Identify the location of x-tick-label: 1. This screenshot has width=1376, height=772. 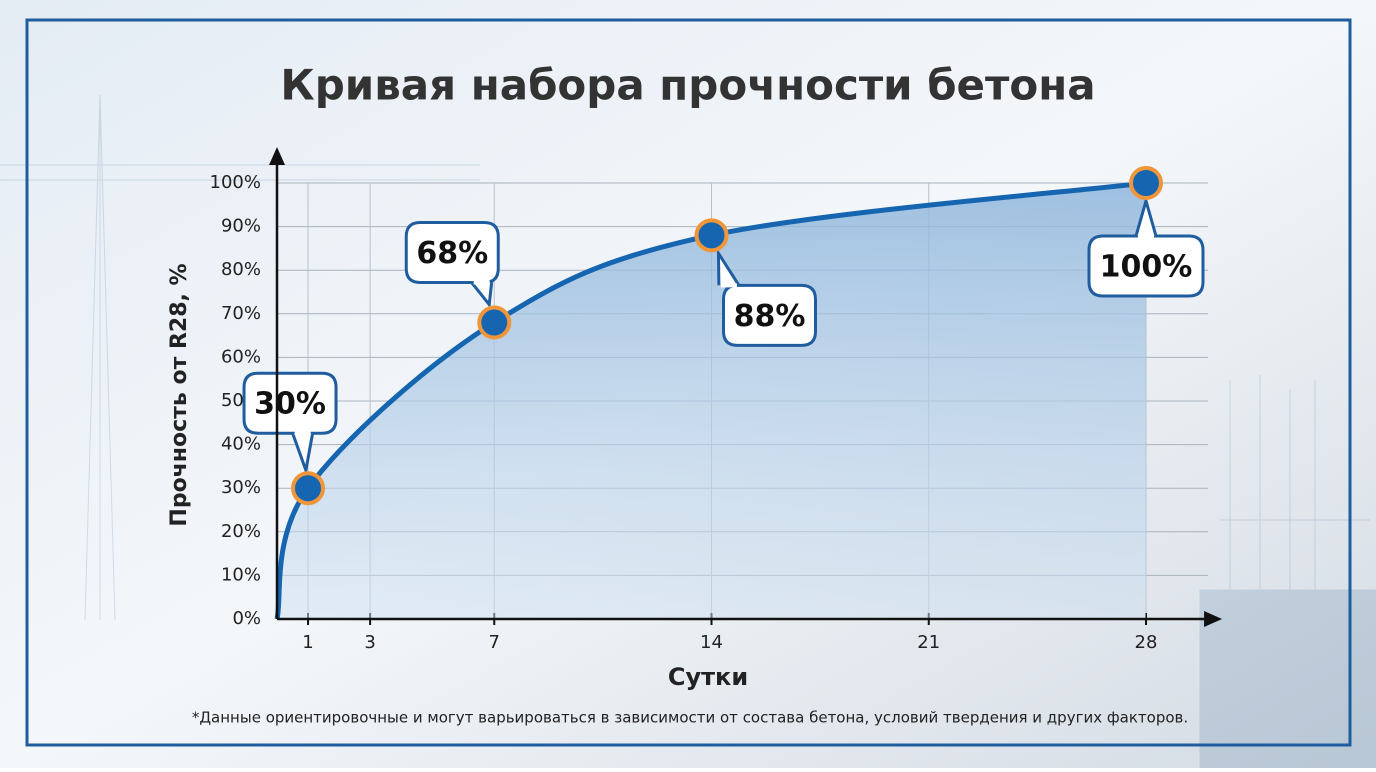
(307, 642).